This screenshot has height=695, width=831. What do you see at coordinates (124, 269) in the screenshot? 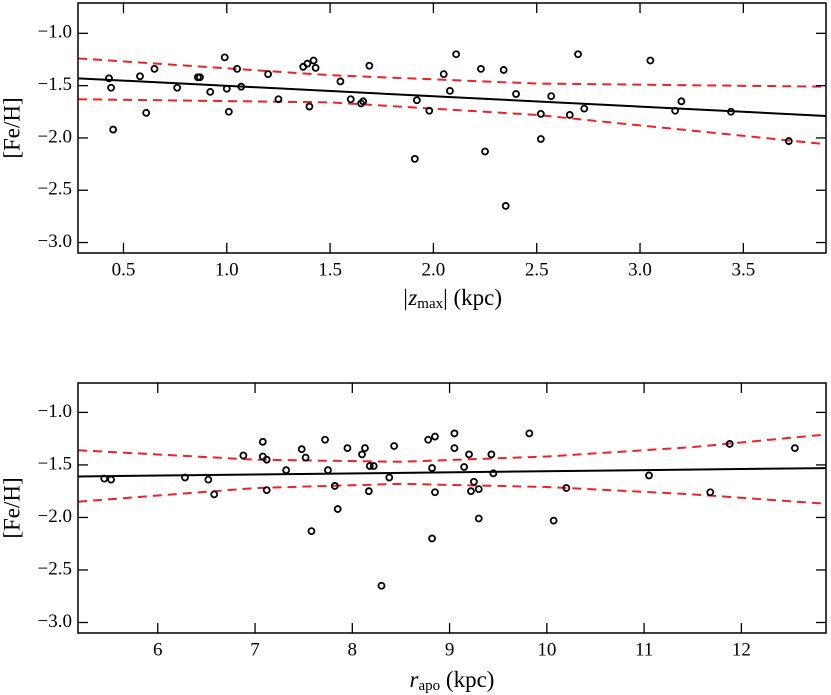
I see `x-tick-label: 0.5` at bounding box center [124, 269].